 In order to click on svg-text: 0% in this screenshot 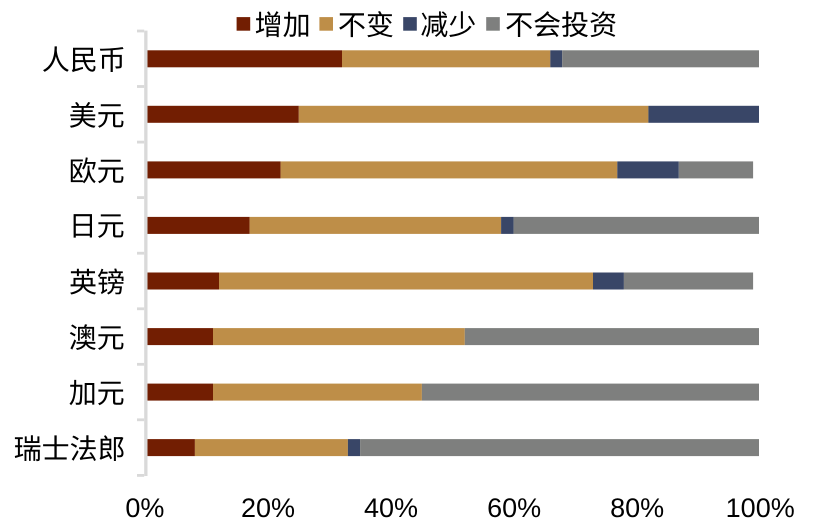, I will do `click(144, 508)`.